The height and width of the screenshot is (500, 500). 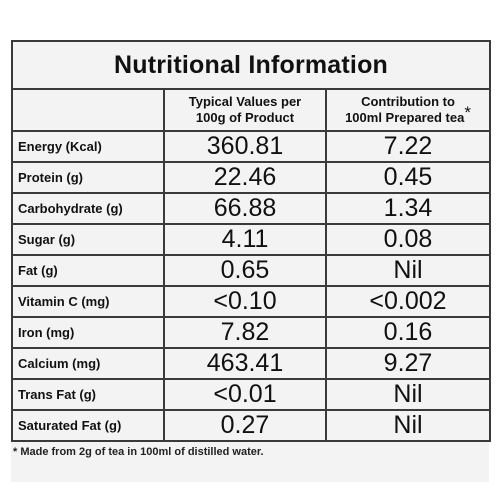 I want to click on contribution-value: 1.34, so click(x=408, y=208).